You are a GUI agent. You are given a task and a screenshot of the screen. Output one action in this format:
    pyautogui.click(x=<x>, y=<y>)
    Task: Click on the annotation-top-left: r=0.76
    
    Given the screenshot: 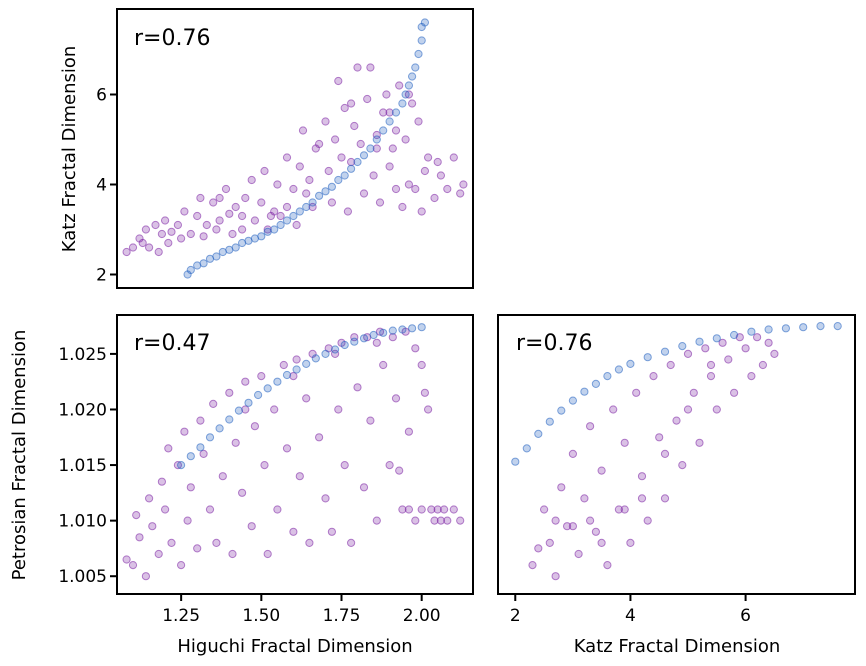 What is the action you would take?
    pyautogui.click(x=172, y=38)
    